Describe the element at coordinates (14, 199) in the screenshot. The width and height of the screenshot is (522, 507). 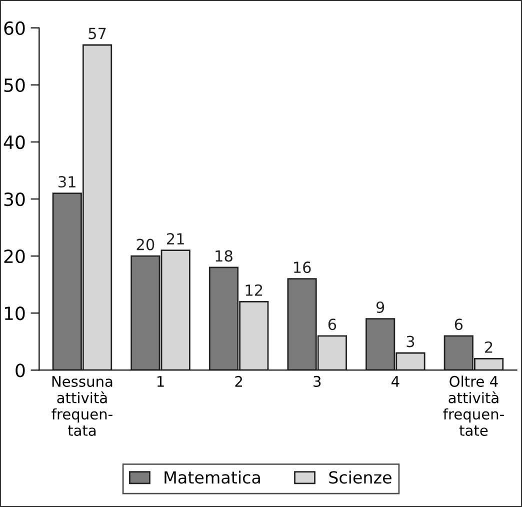
I see `y-tick-label: 30` at that location.